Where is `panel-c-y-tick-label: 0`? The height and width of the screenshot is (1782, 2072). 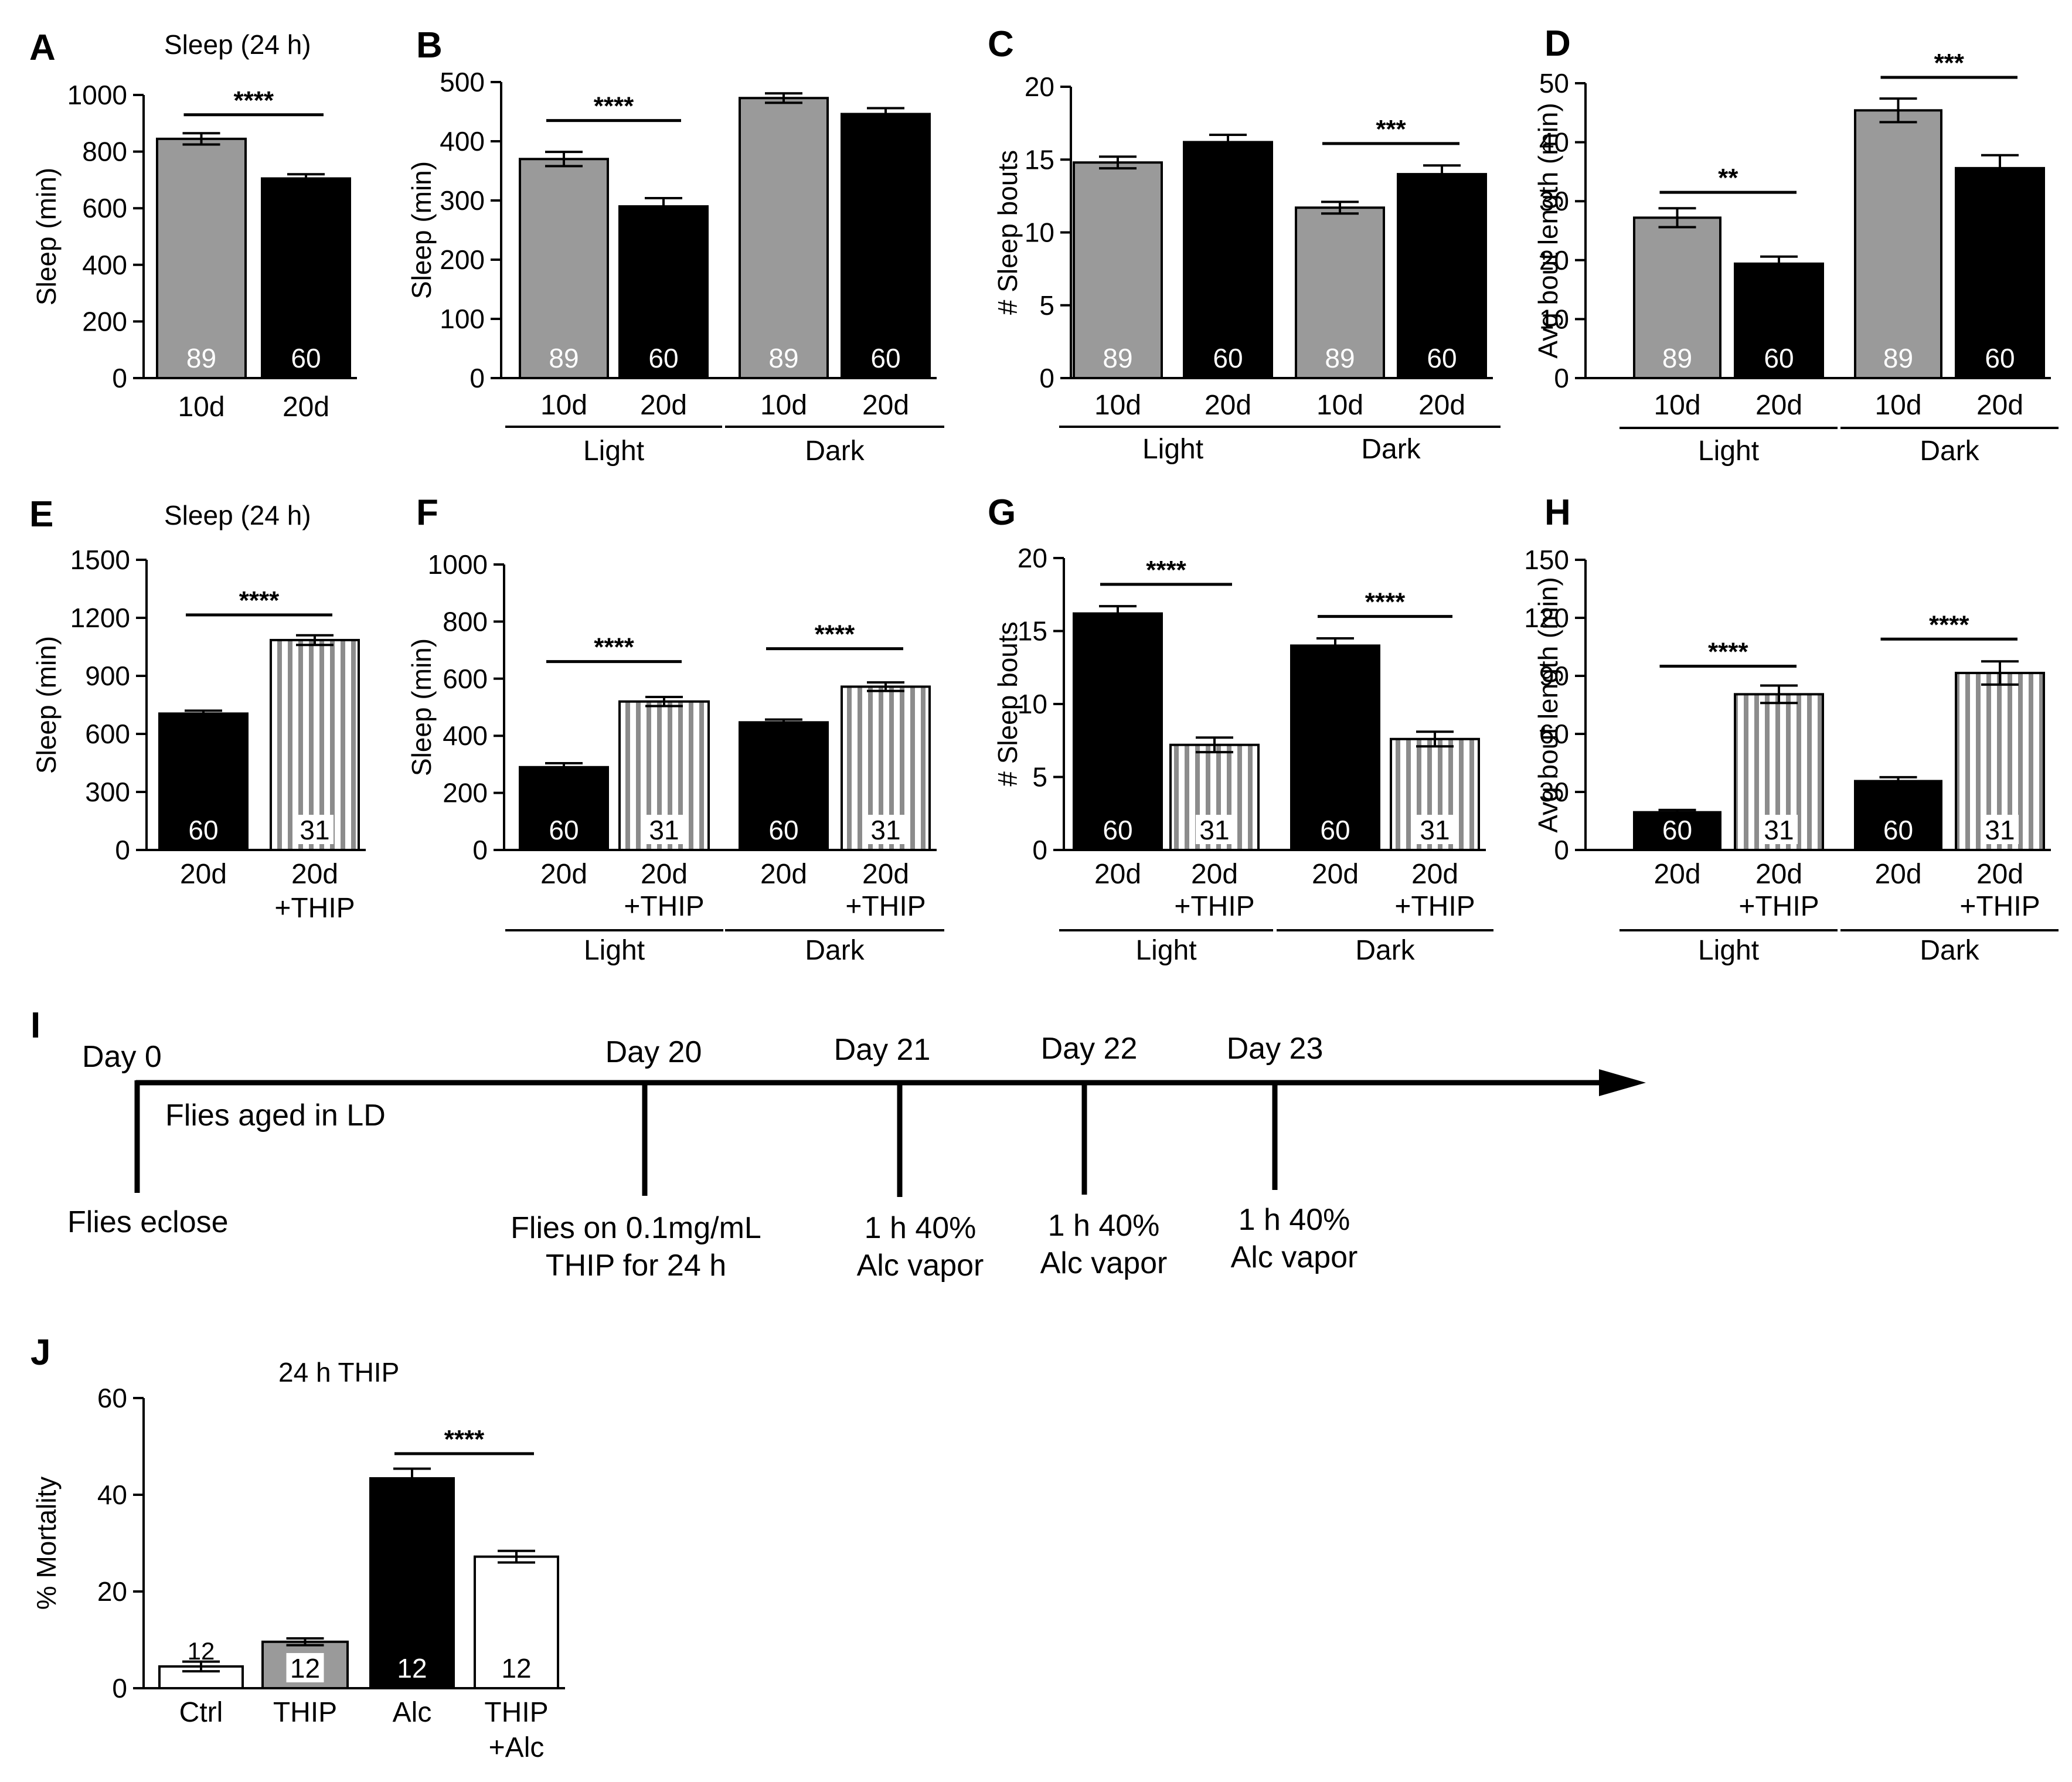
panel-c-y-tick-label: 0 is located at coordinates (1046, 378).